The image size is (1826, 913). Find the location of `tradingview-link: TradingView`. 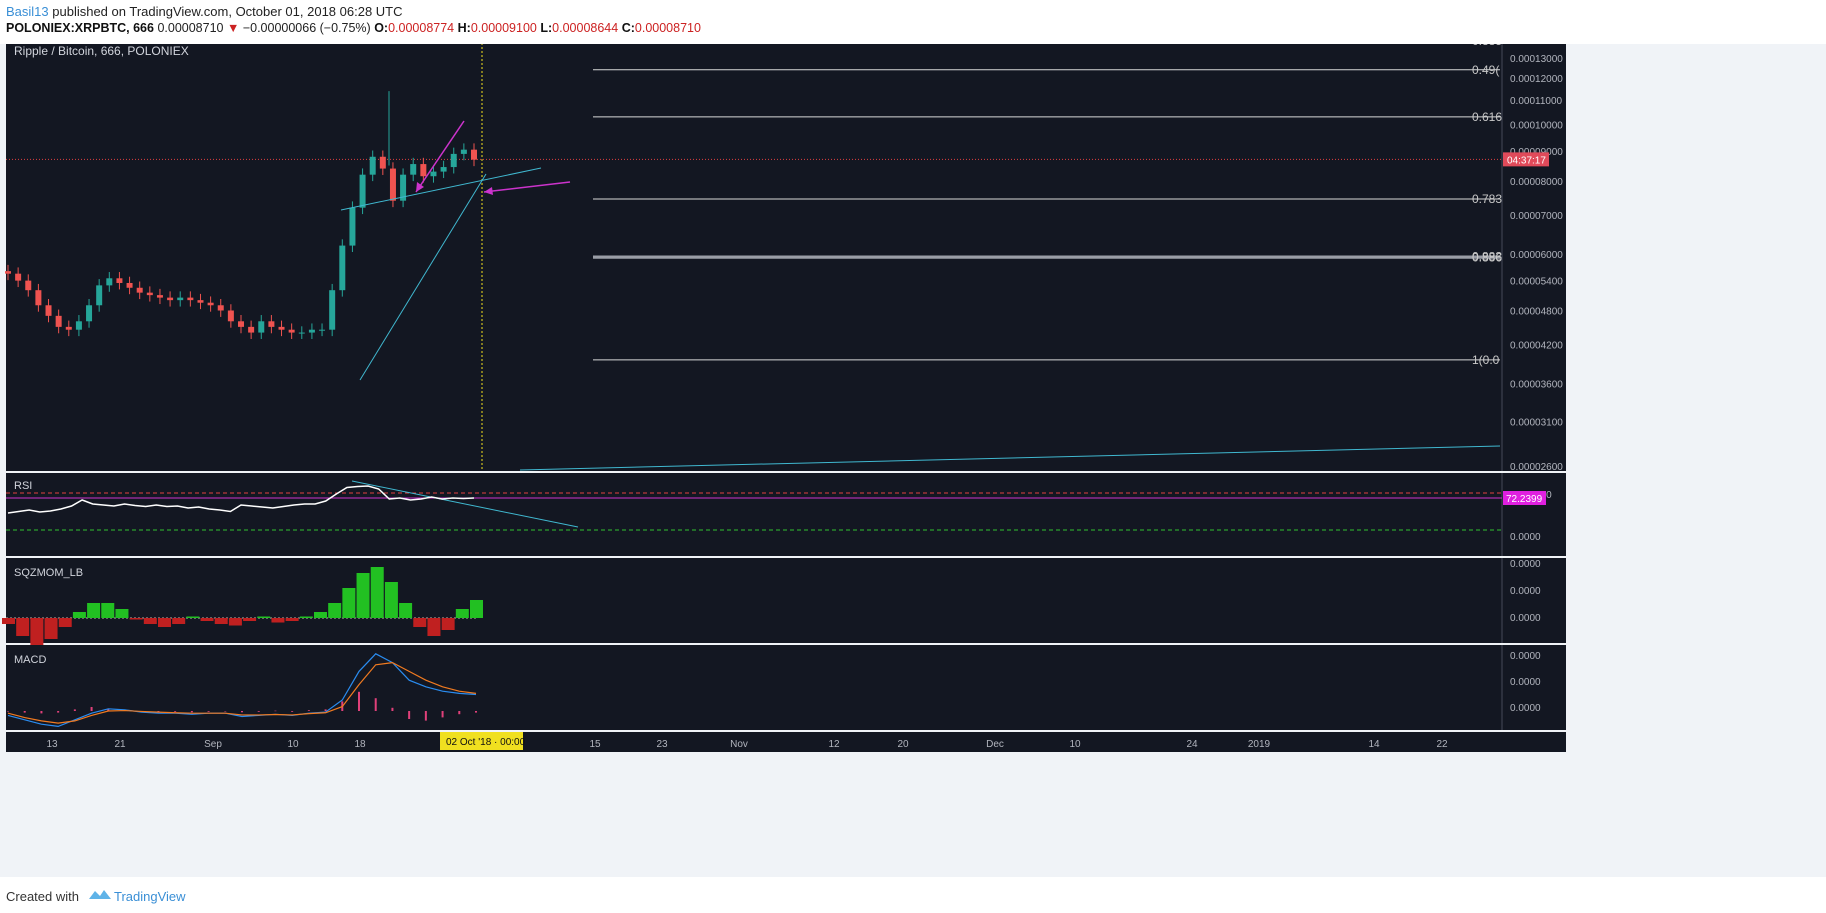

tradingview-link: TradingView is located at coordinates (150, 896).